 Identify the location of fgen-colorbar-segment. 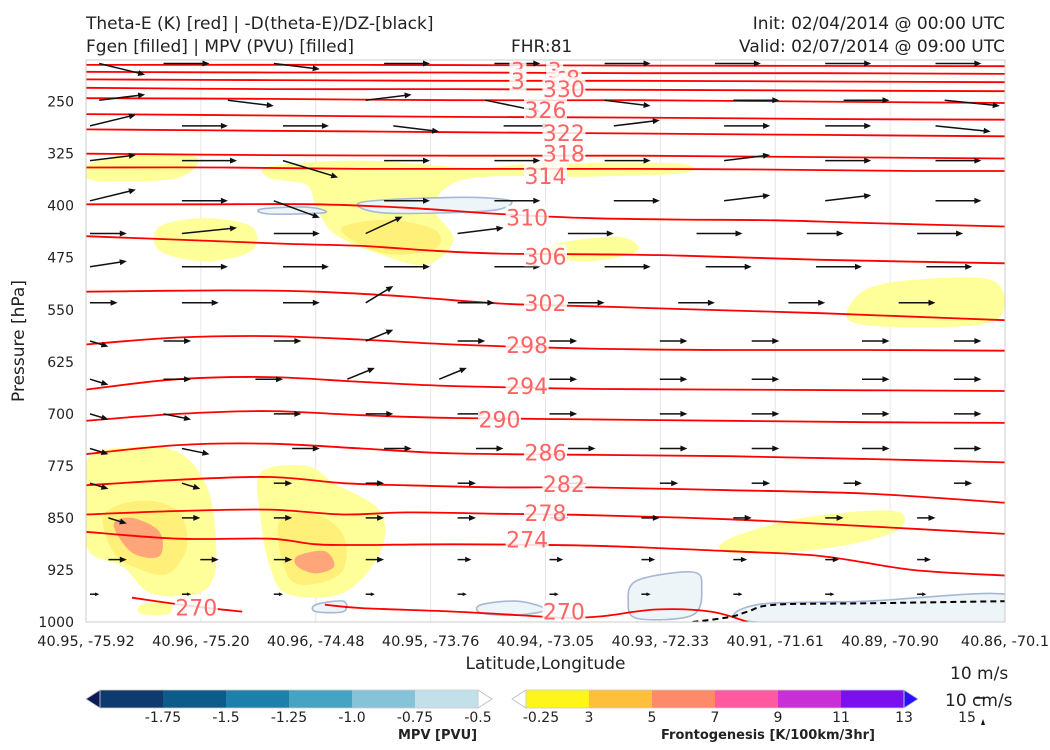
(621, 699).